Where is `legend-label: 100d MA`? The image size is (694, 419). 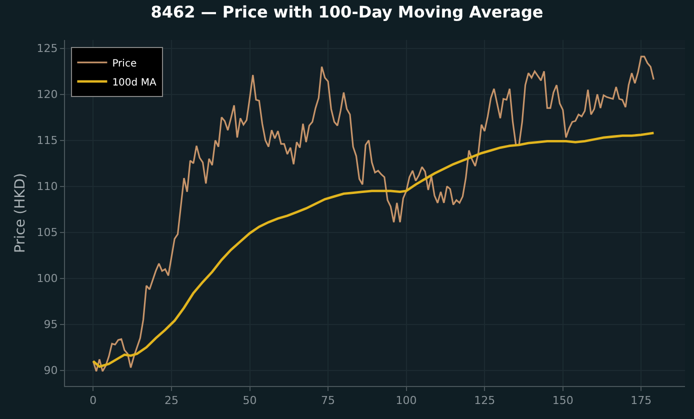 legend-label: 100d MA is located at coordinates (134, 82).